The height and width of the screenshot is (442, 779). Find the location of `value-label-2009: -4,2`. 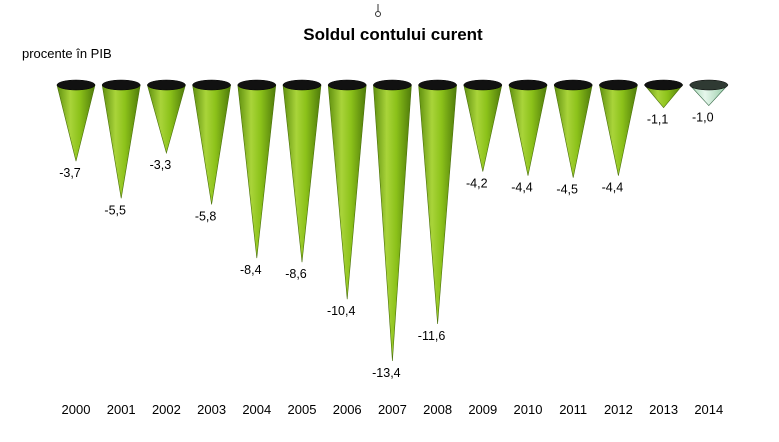

value-label-2009: -4,2 is located at coordinates (477, 184).